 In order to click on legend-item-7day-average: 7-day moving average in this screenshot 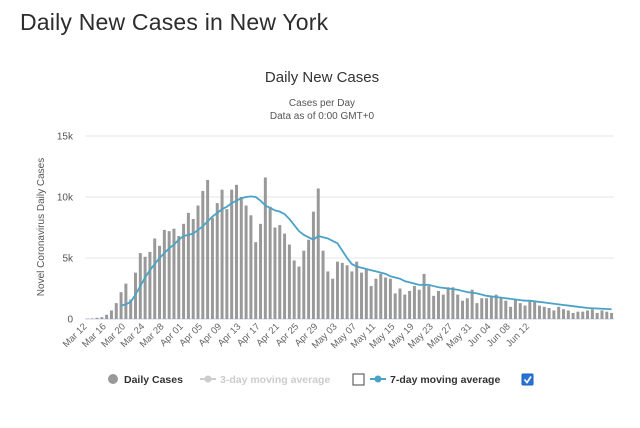, I will do `click(435, 380)`.